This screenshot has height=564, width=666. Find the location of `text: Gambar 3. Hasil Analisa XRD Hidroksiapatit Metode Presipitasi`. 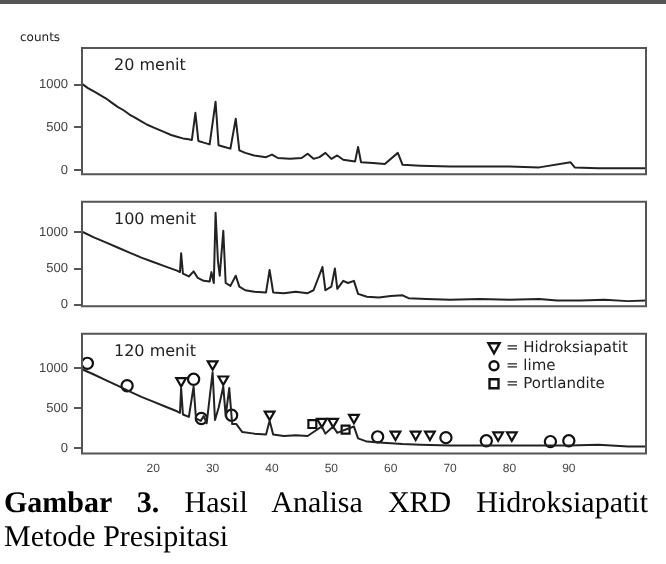

text: Gambar 3. Hasil Analisa XRD Hidroksiapatit Metode Presipitasi is located at coordinates (326, 521).